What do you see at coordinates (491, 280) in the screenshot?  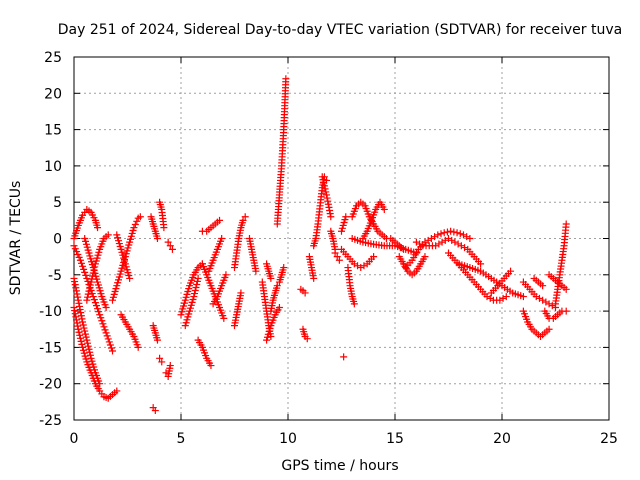 I see `series-arc50` at bounding box center [491, 280].